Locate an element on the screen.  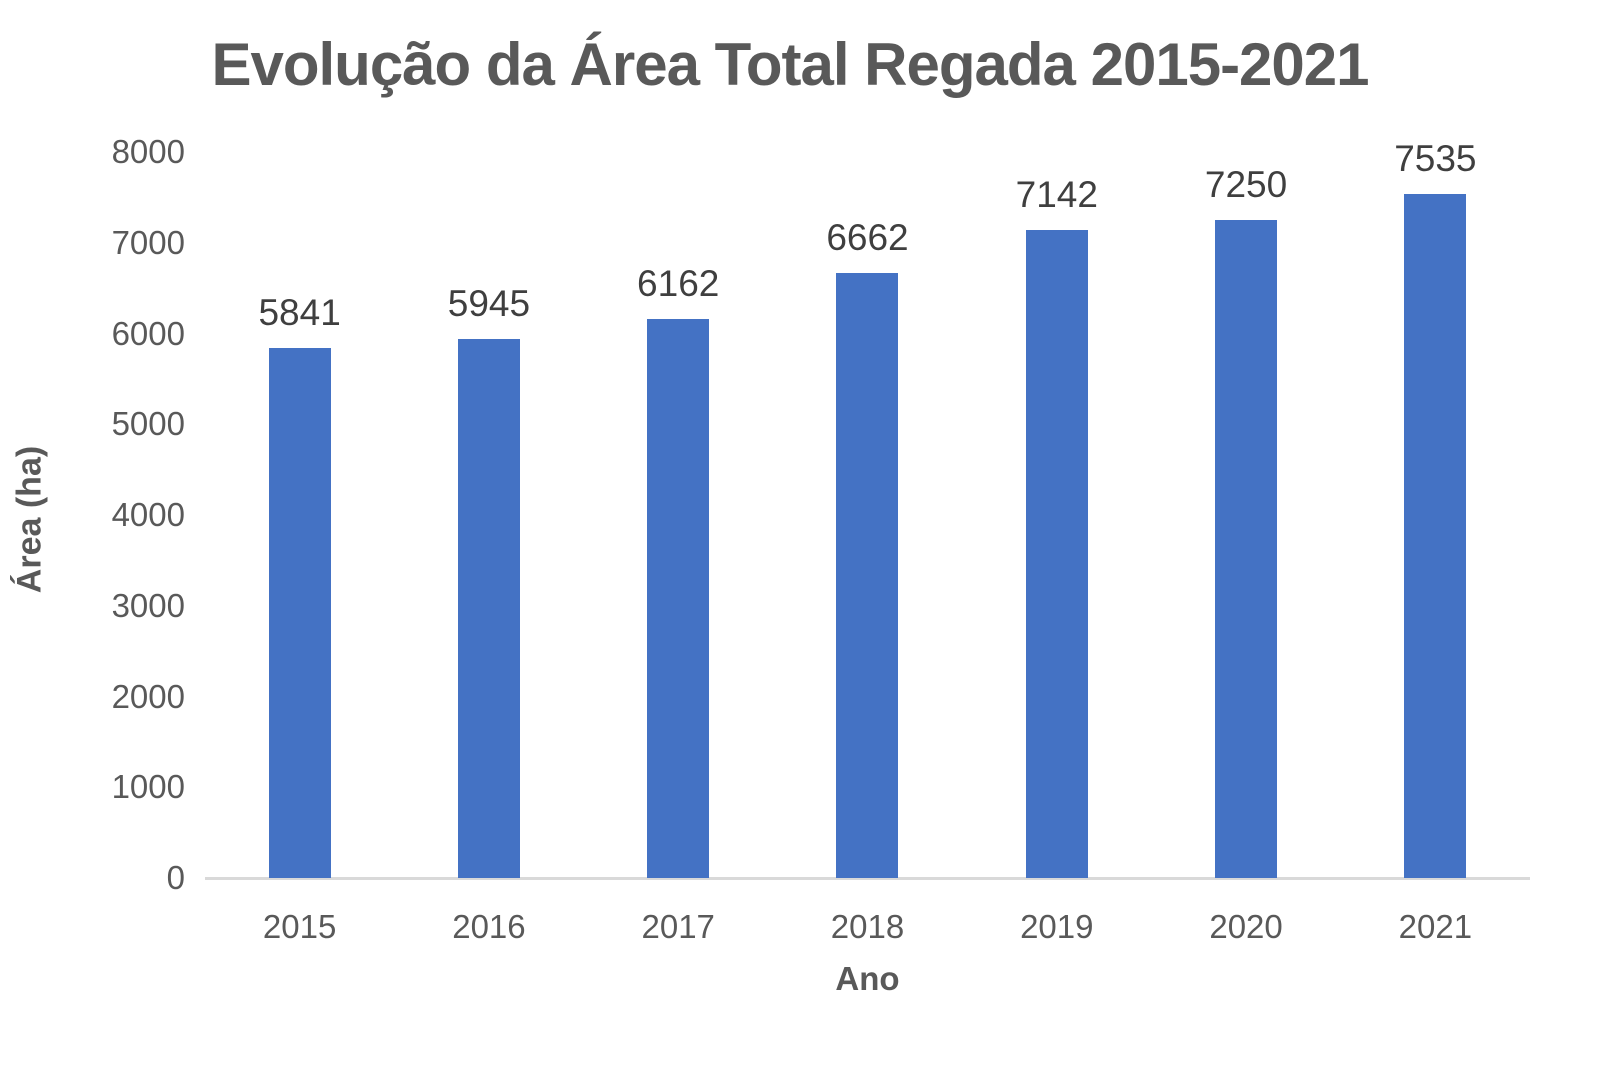
y-tick-label: 0 is located at coordinates (175, 877).